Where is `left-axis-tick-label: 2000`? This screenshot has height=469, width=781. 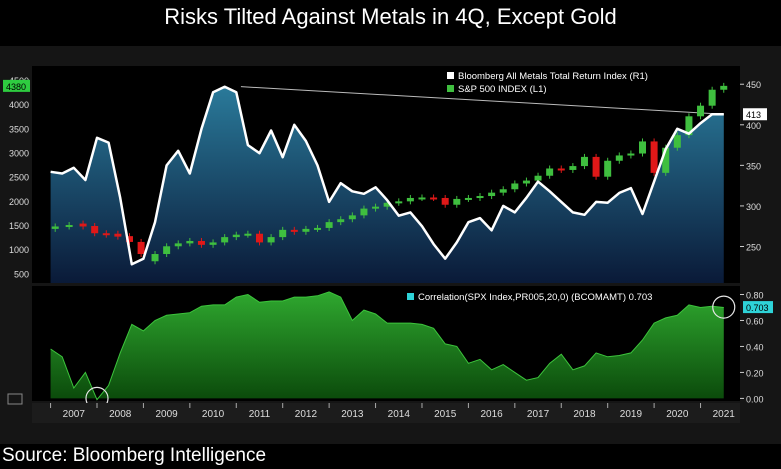 left-axis-tick-label: 2000 is located at coordinates (19, 202).